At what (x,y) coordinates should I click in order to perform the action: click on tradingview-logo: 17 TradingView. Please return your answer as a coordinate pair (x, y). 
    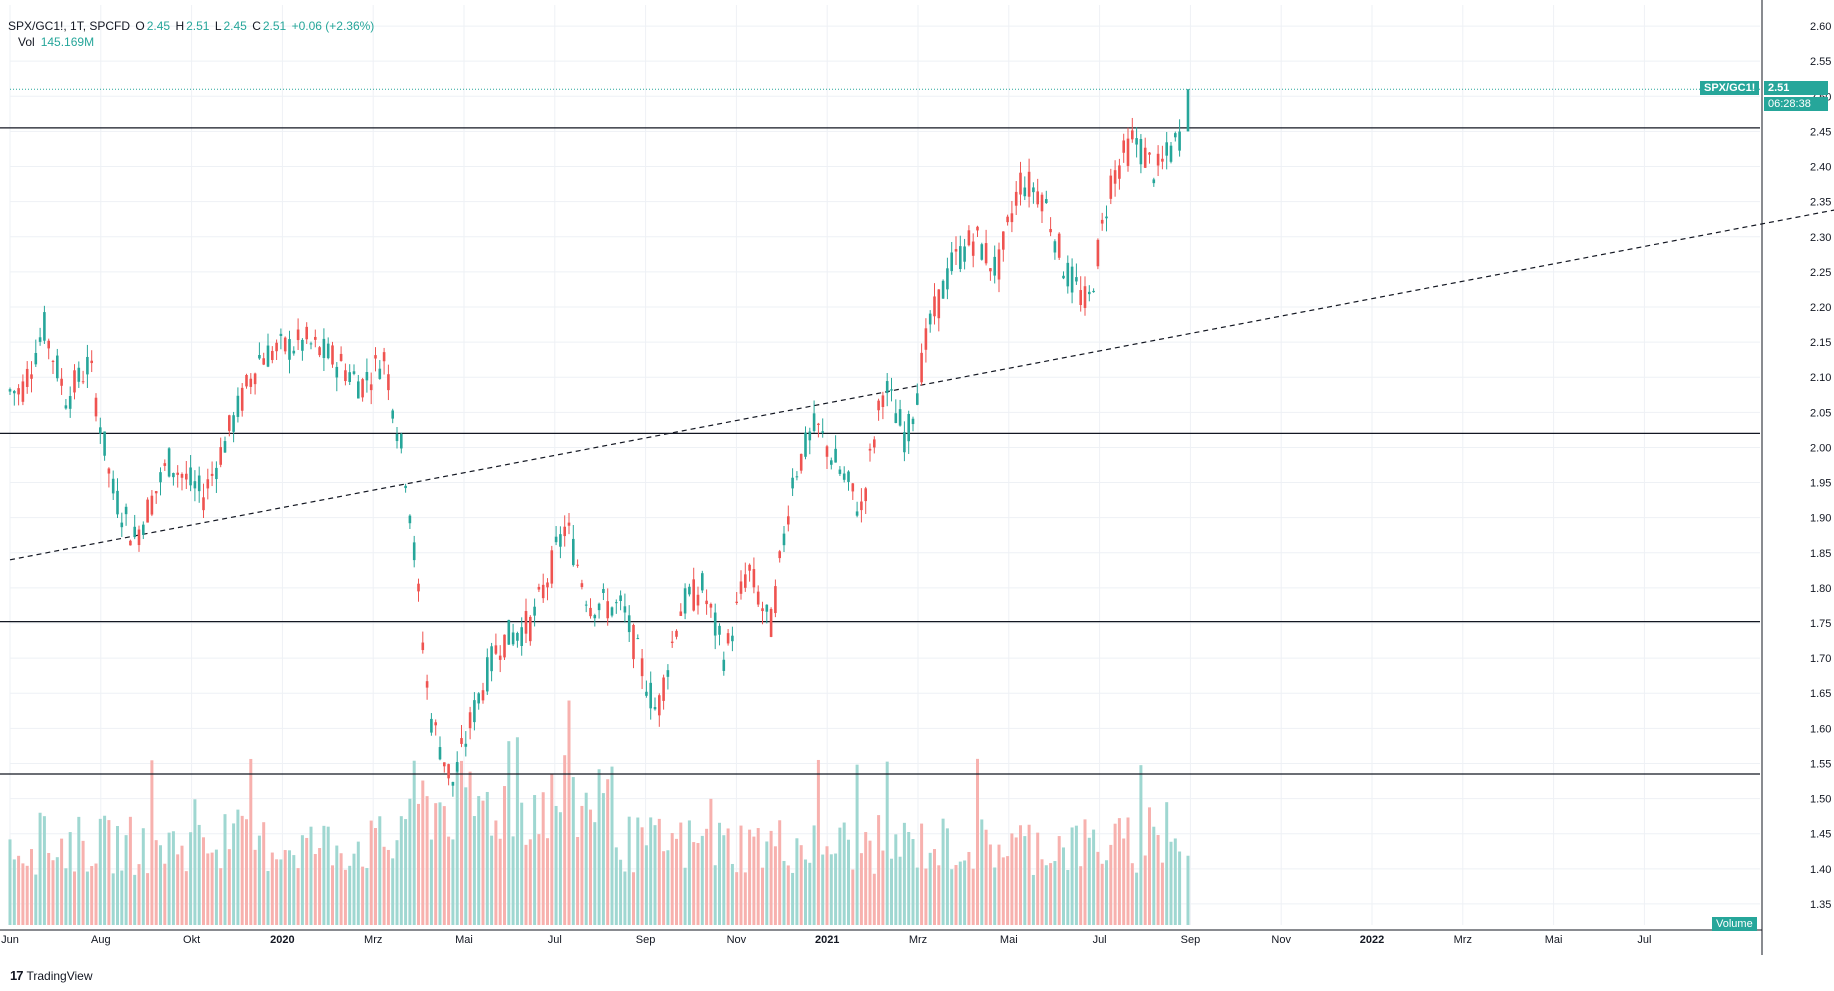
    Looking at the image, I should click on (51, 975).